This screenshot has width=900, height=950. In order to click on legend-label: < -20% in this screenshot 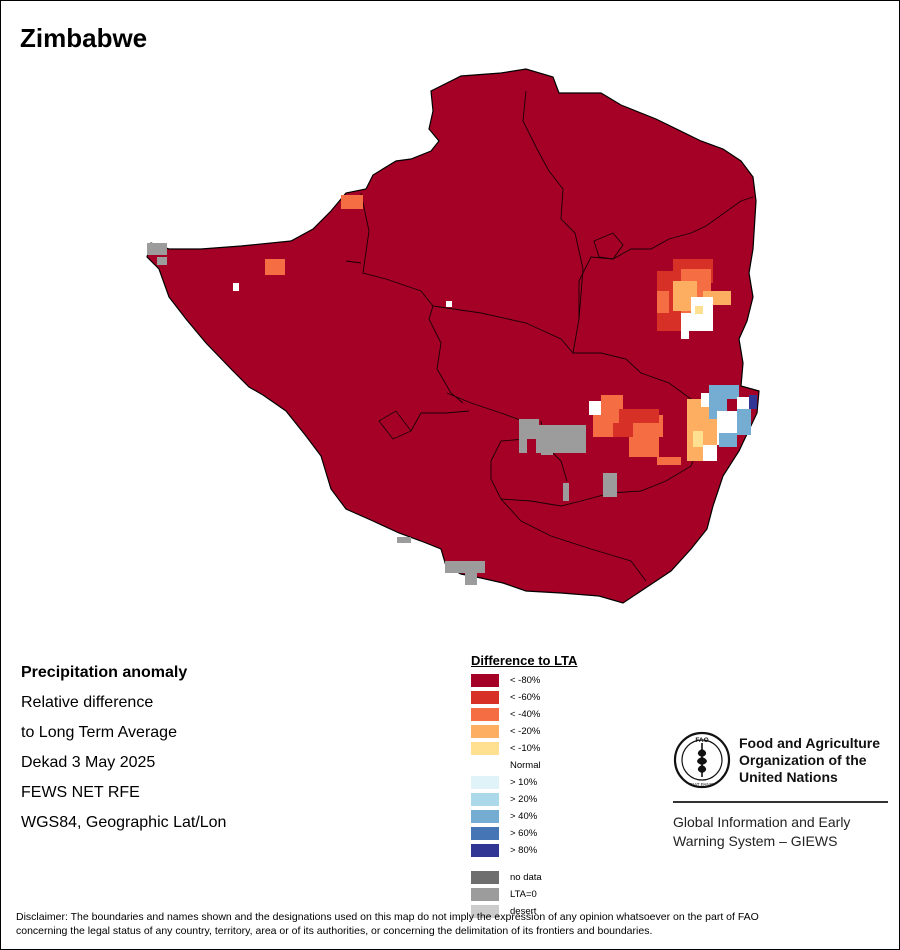, I will do `click(525, 731)`.